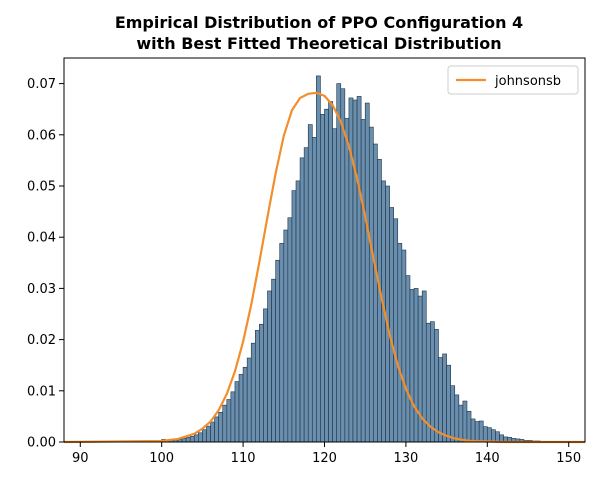 This screenshot has height=497, width=598. What do you see at coordinates (41, 289) in the screenshot?
I see `y-tick-label: 0.03` at bounding box center [41, 289].